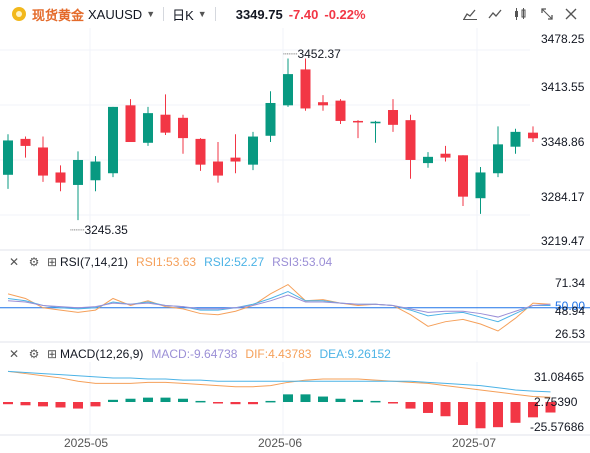  What do you see at coordinates (355, 354) in the screenshot?
I see `dea-value: DEA:9.26152` at bounding box center [355, 354].